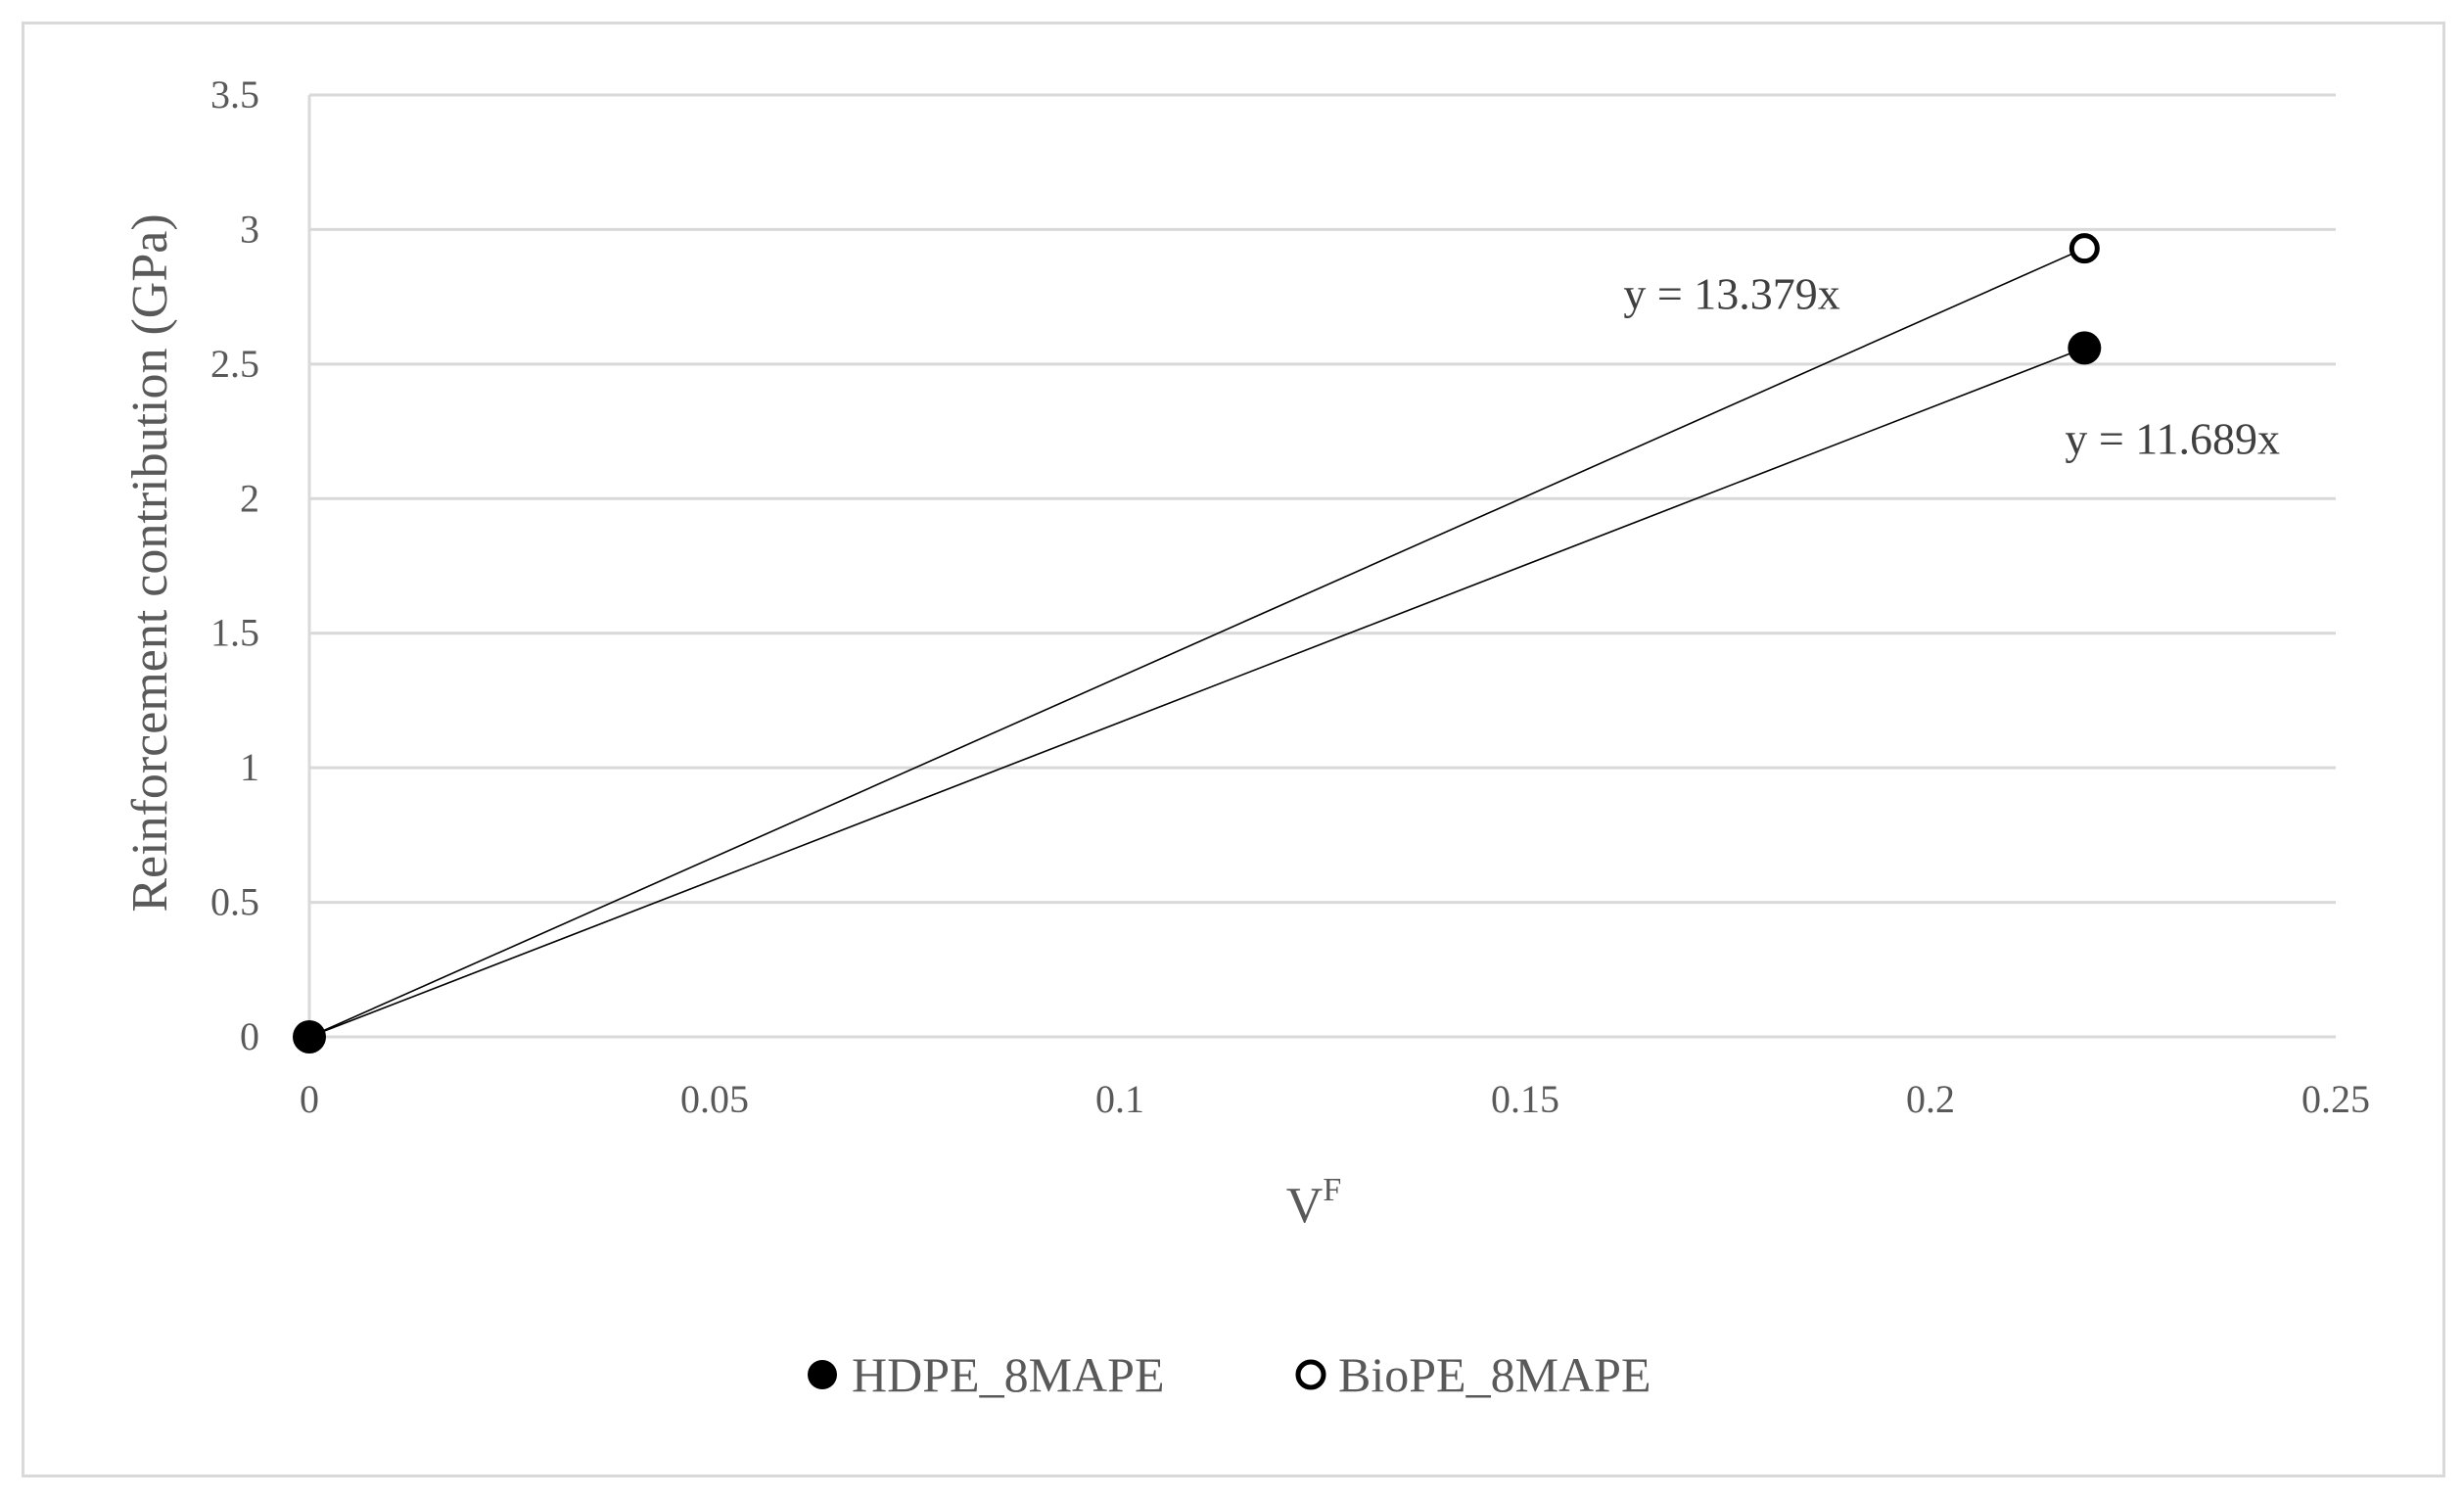  Describe the element at coordinates (1332, 1190) in the screenshot. I see `x-axis-label-superscript: F` at that location.